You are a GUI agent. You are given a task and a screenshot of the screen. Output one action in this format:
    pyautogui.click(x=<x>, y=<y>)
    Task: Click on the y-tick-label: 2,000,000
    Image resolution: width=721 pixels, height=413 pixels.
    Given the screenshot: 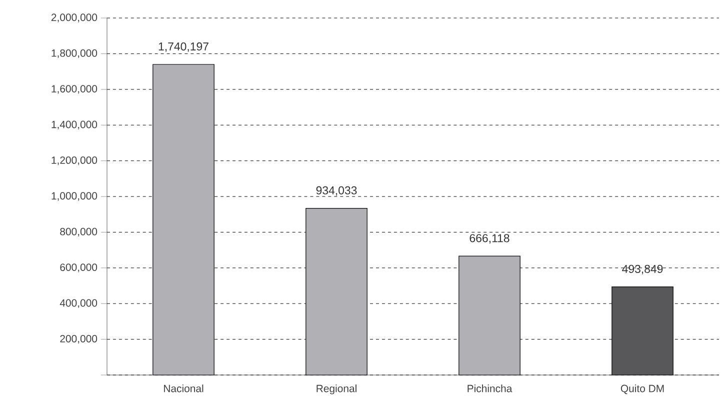 What is the action you would take?
    pyautogui.click(x=74, y=18)
    